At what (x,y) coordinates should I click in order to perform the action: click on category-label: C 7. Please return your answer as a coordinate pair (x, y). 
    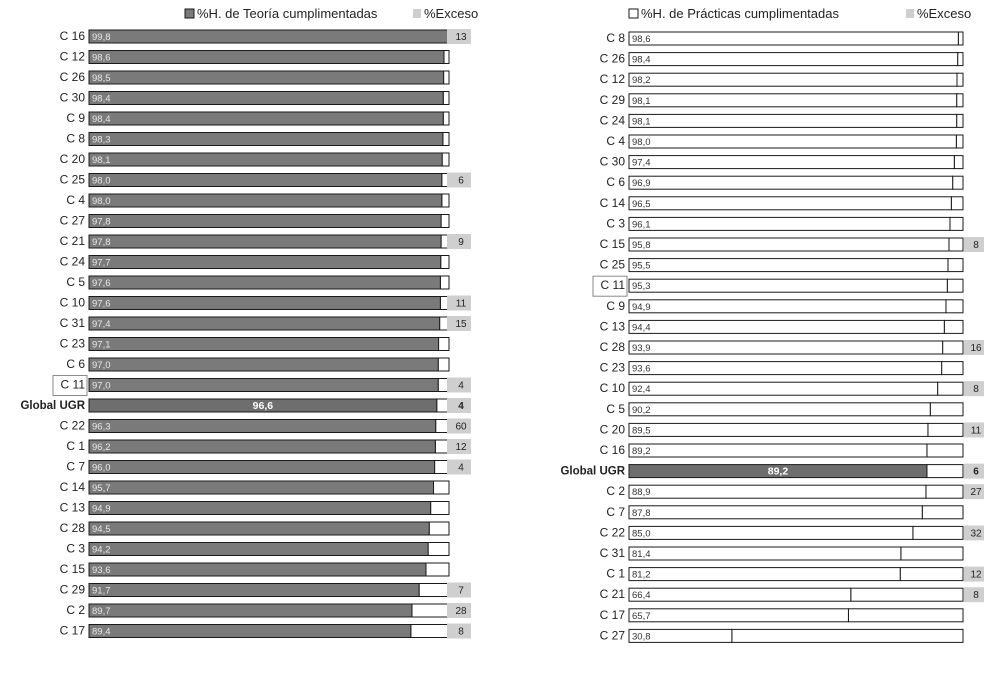
    Looking at the image, I should click on (615, 512).